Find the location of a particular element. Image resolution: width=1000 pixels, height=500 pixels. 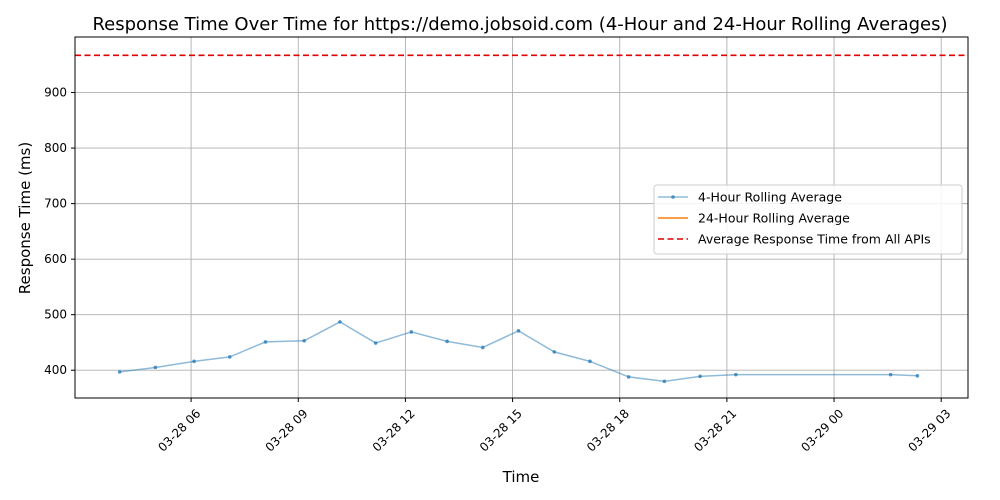

x-tick-label: 03-28 21 is located at coordinates (715, 430).